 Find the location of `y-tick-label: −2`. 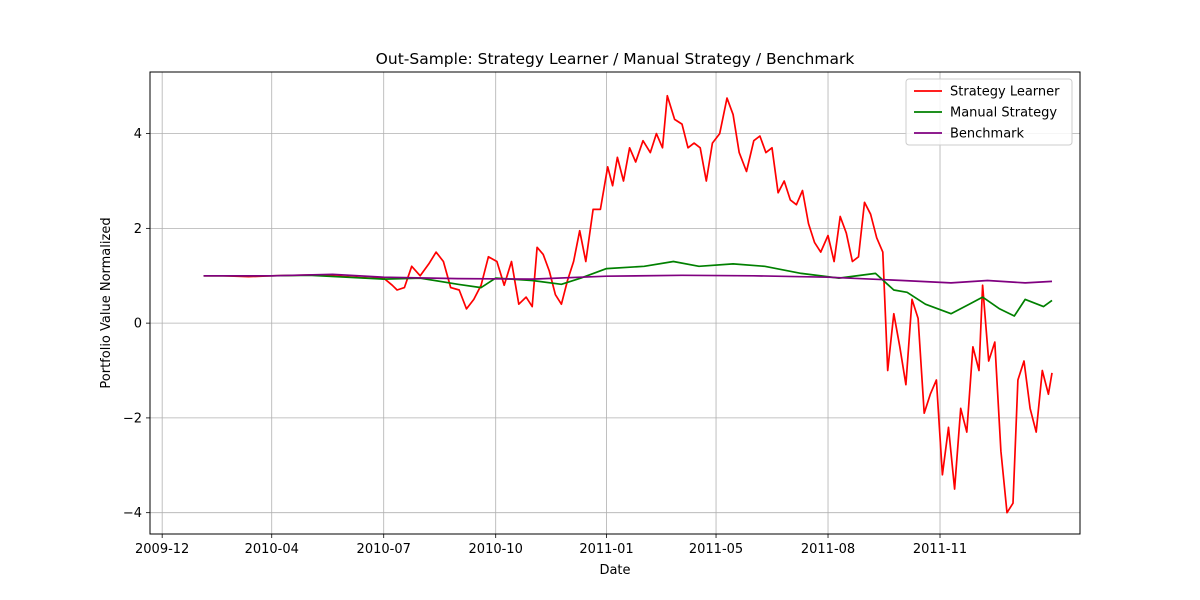

y-tick-label: −2 is located at coordinates (132, 418).